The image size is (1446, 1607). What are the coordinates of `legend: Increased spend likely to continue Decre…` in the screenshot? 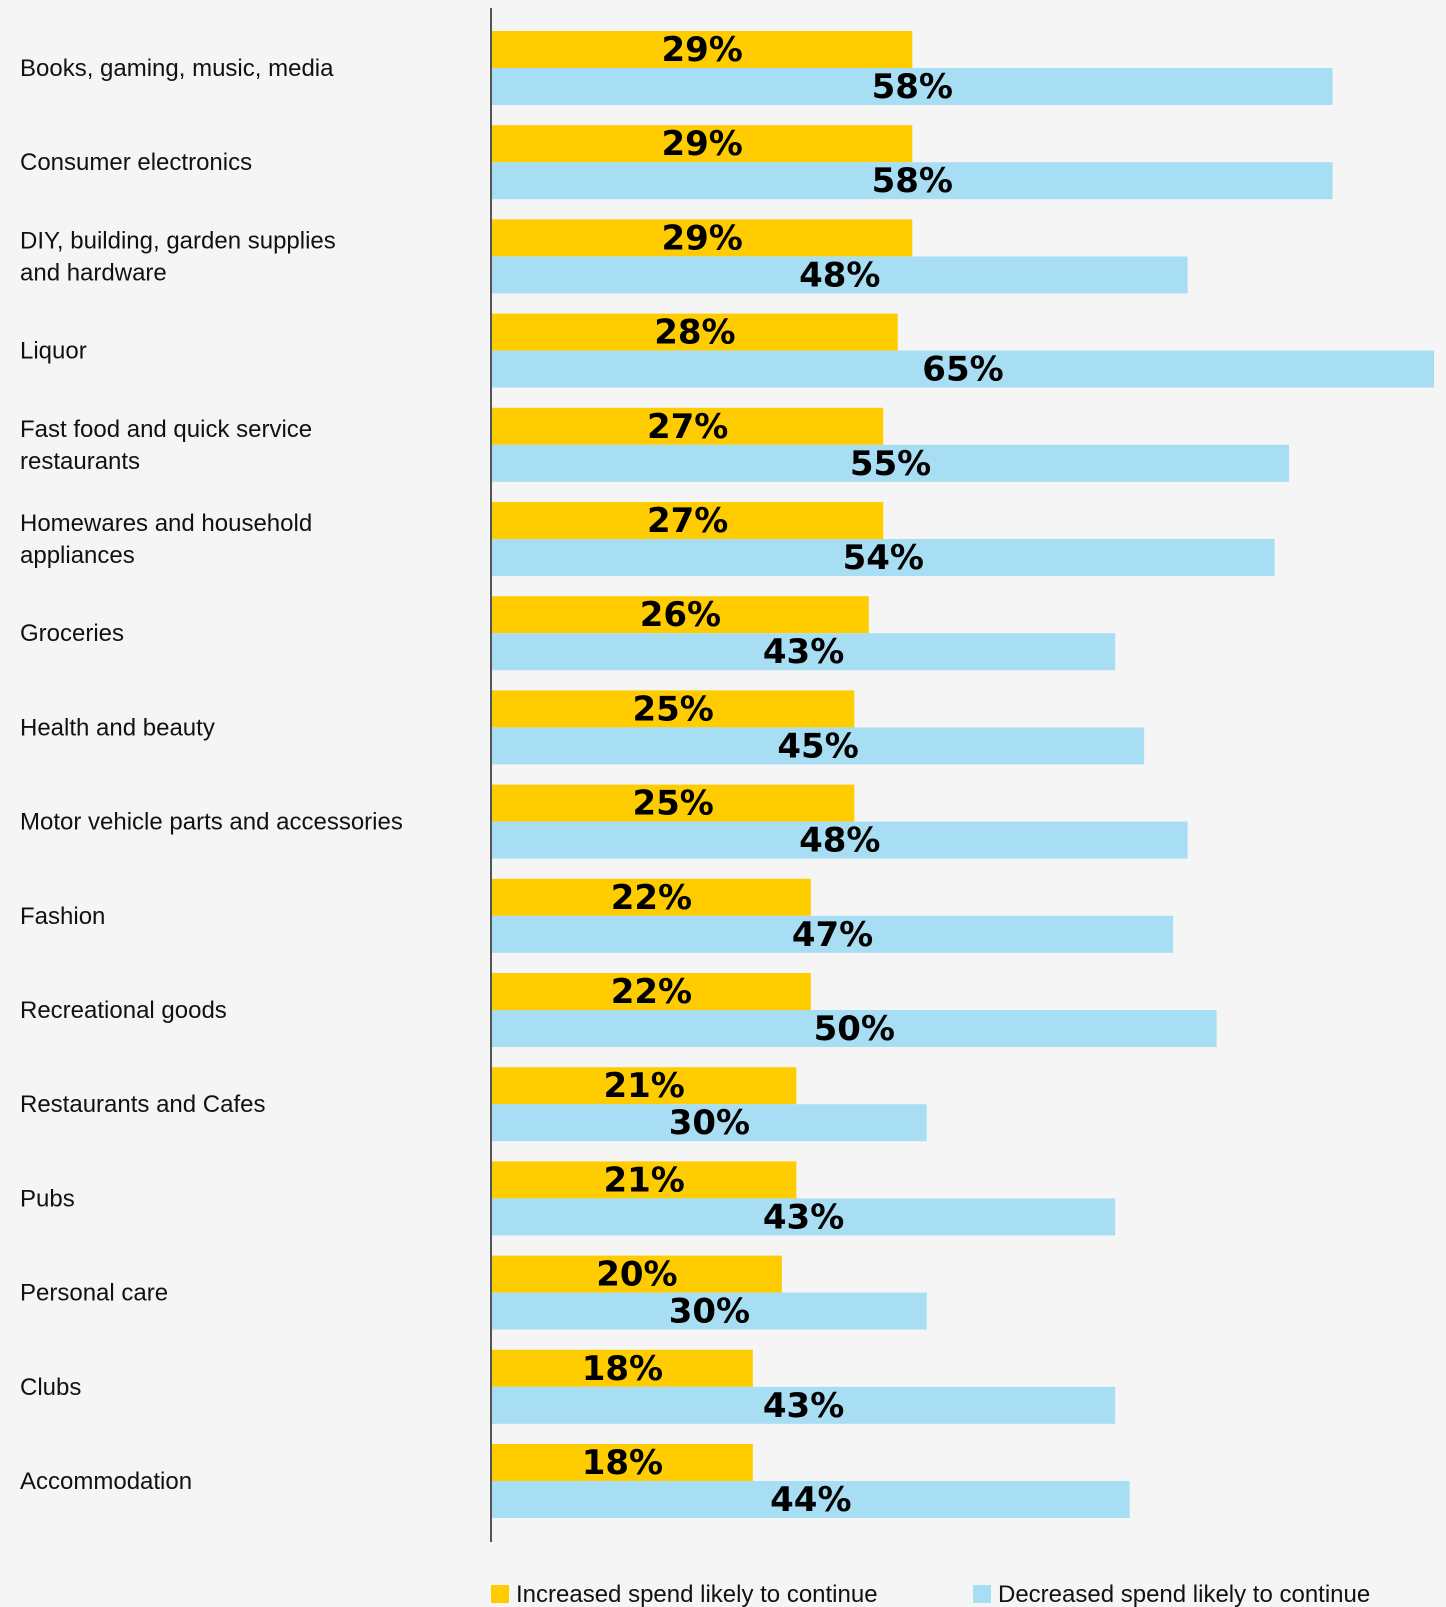 It's located at (930, 1594).